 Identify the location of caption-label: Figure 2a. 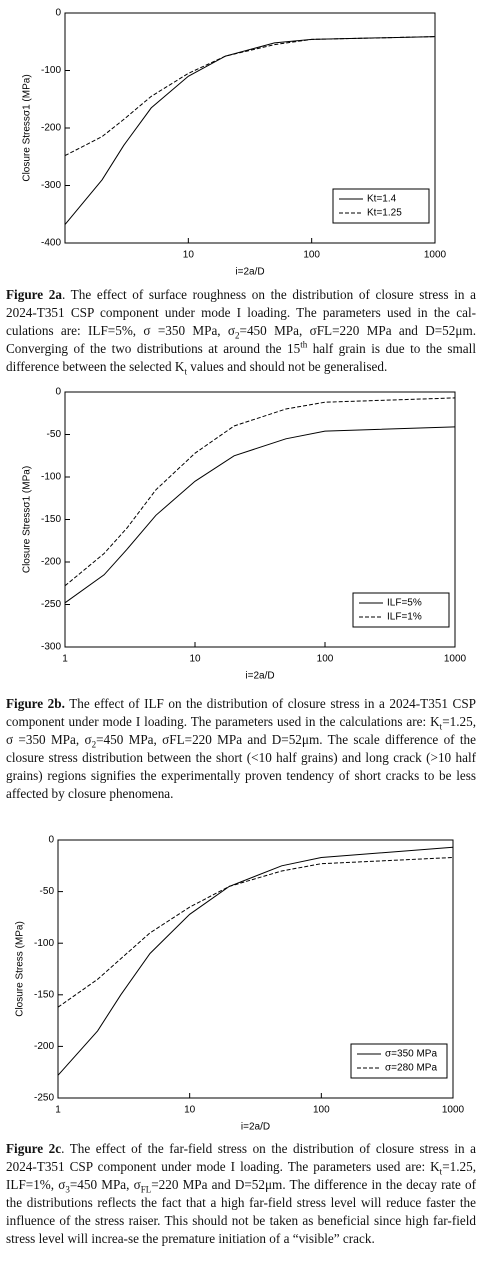
(34, 294).